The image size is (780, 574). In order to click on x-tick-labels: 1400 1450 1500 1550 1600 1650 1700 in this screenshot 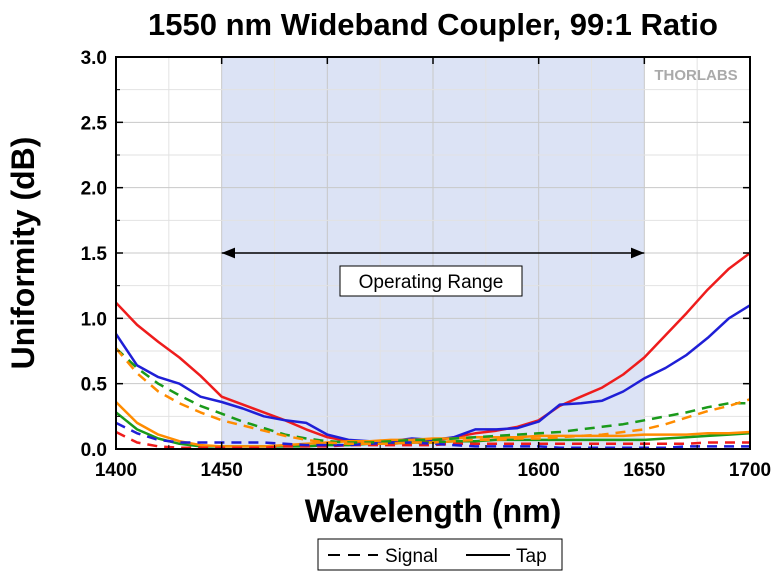, I will do `click(433, 470)`.